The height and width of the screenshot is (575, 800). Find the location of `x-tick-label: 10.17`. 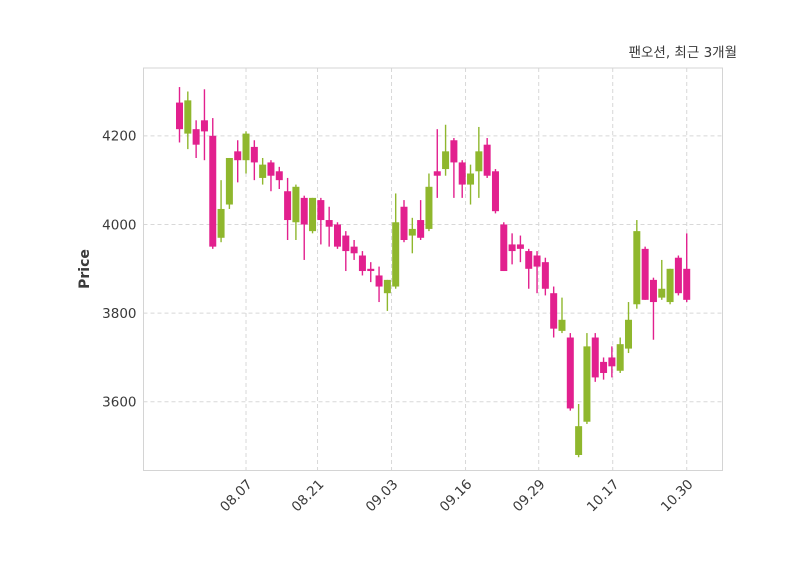

x-tick-label: 10.17 is located at coordinates (603, 496).